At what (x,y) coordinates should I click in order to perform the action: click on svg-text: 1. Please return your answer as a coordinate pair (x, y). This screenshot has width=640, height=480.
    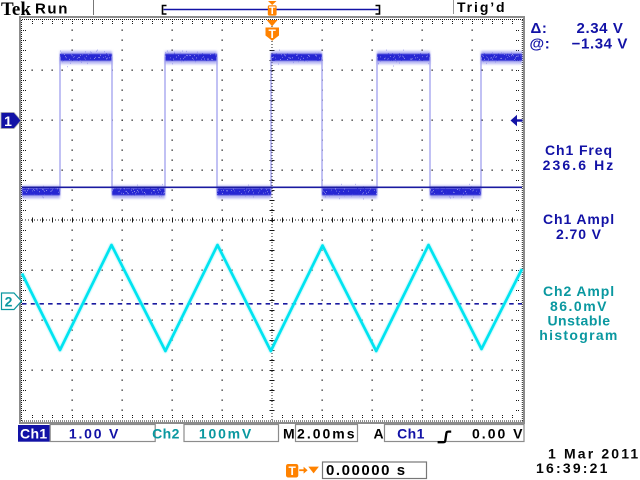
    Looking at the image, I should click on (8, 121).